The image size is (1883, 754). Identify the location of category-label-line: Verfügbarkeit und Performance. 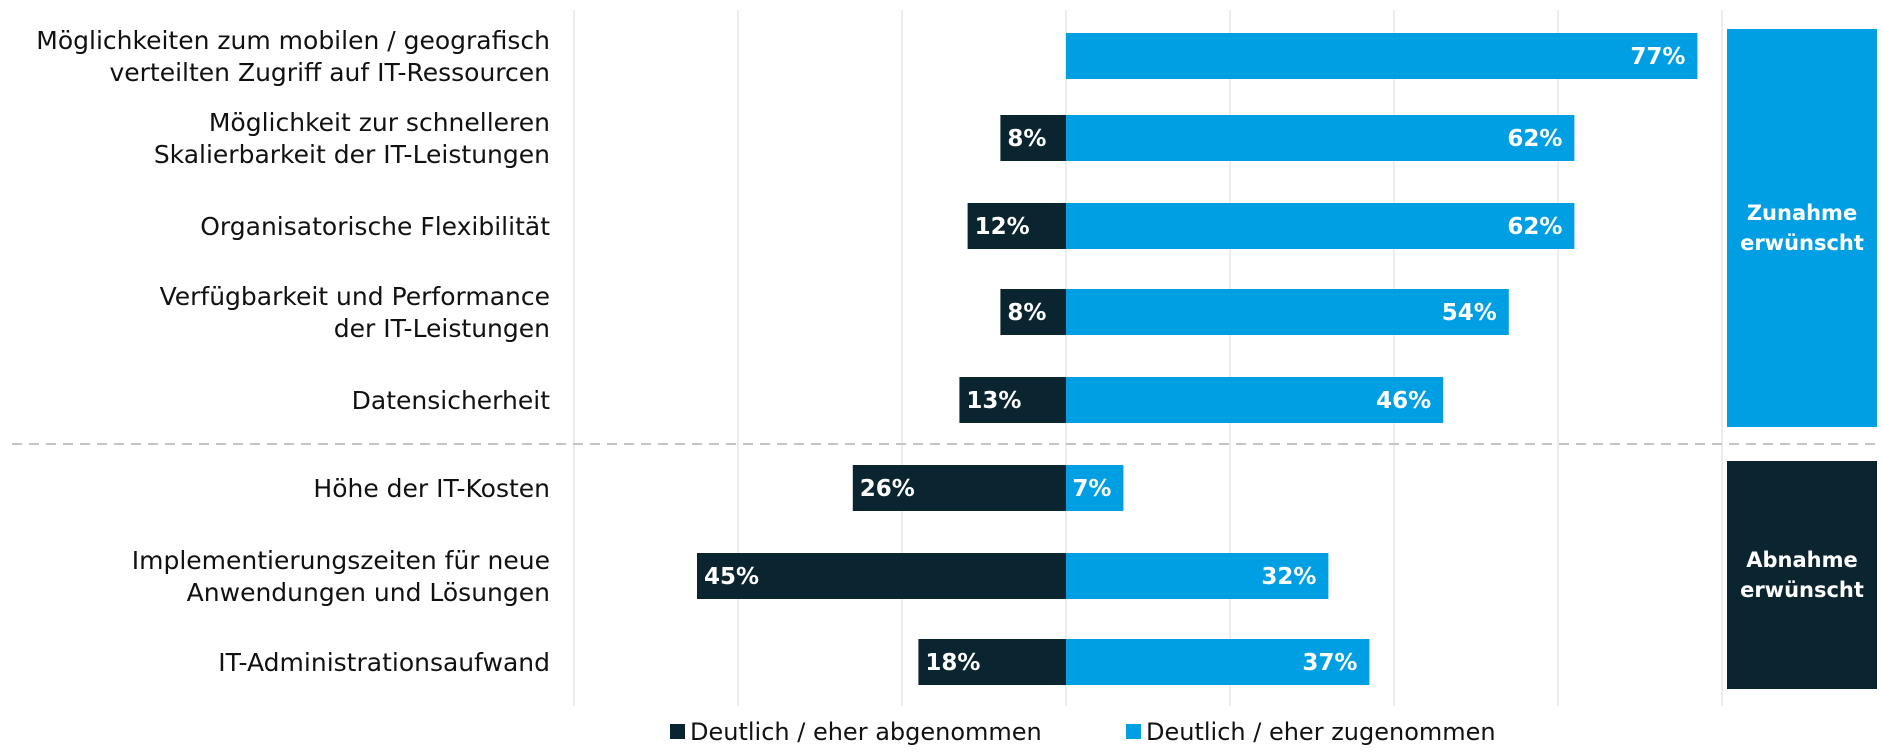
(355, 296).